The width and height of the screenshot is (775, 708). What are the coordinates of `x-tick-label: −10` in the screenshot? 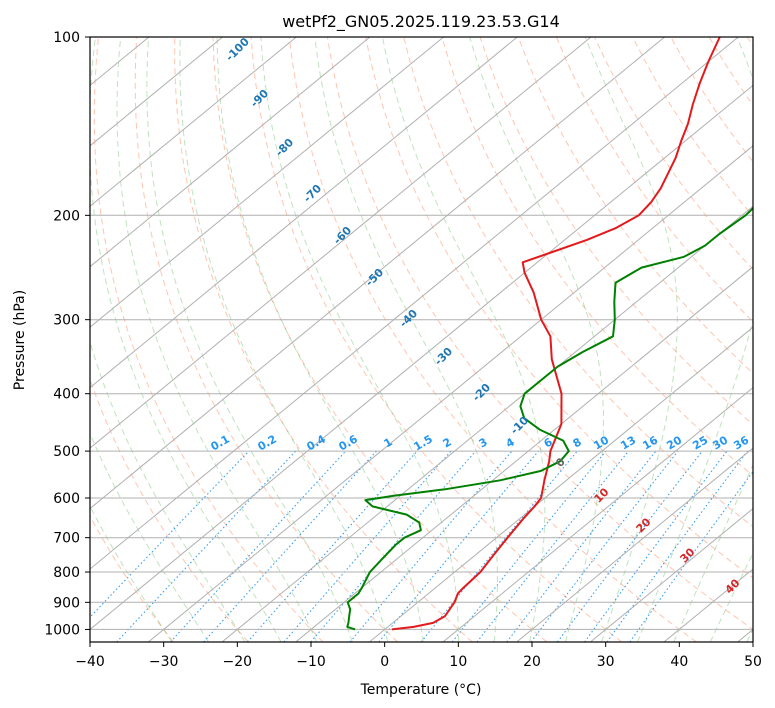 It's located at (311, 662).